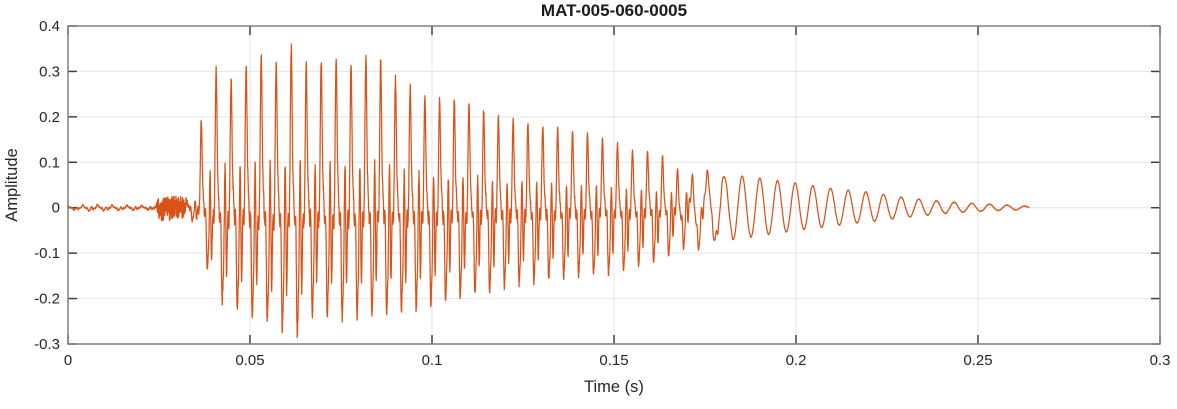  What do you see at coordinates (796, 360) in the screenshot?
I see `x-tick-label: 0.2` at bounding box center [796, 360].